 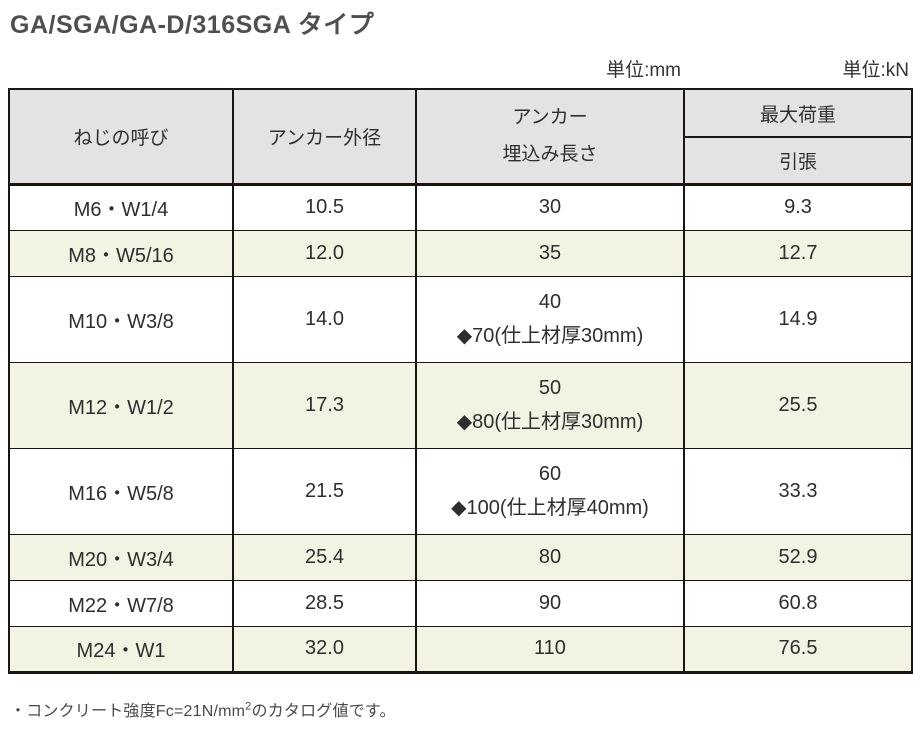 I want to click on header-tension: 引張, so click(x=798, y=160).